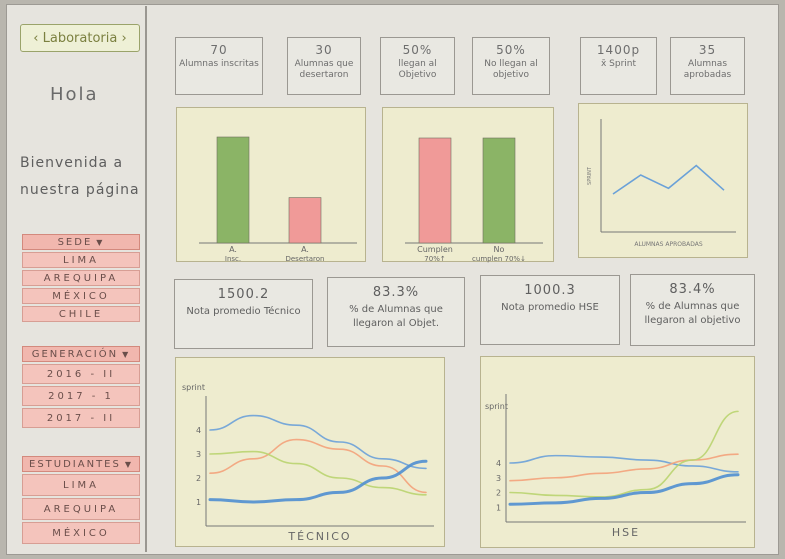  Describe the element at coordinates (81, 374) in the screenshot. I see `generacion-item-2016-ii: 2016 - II` at that location.